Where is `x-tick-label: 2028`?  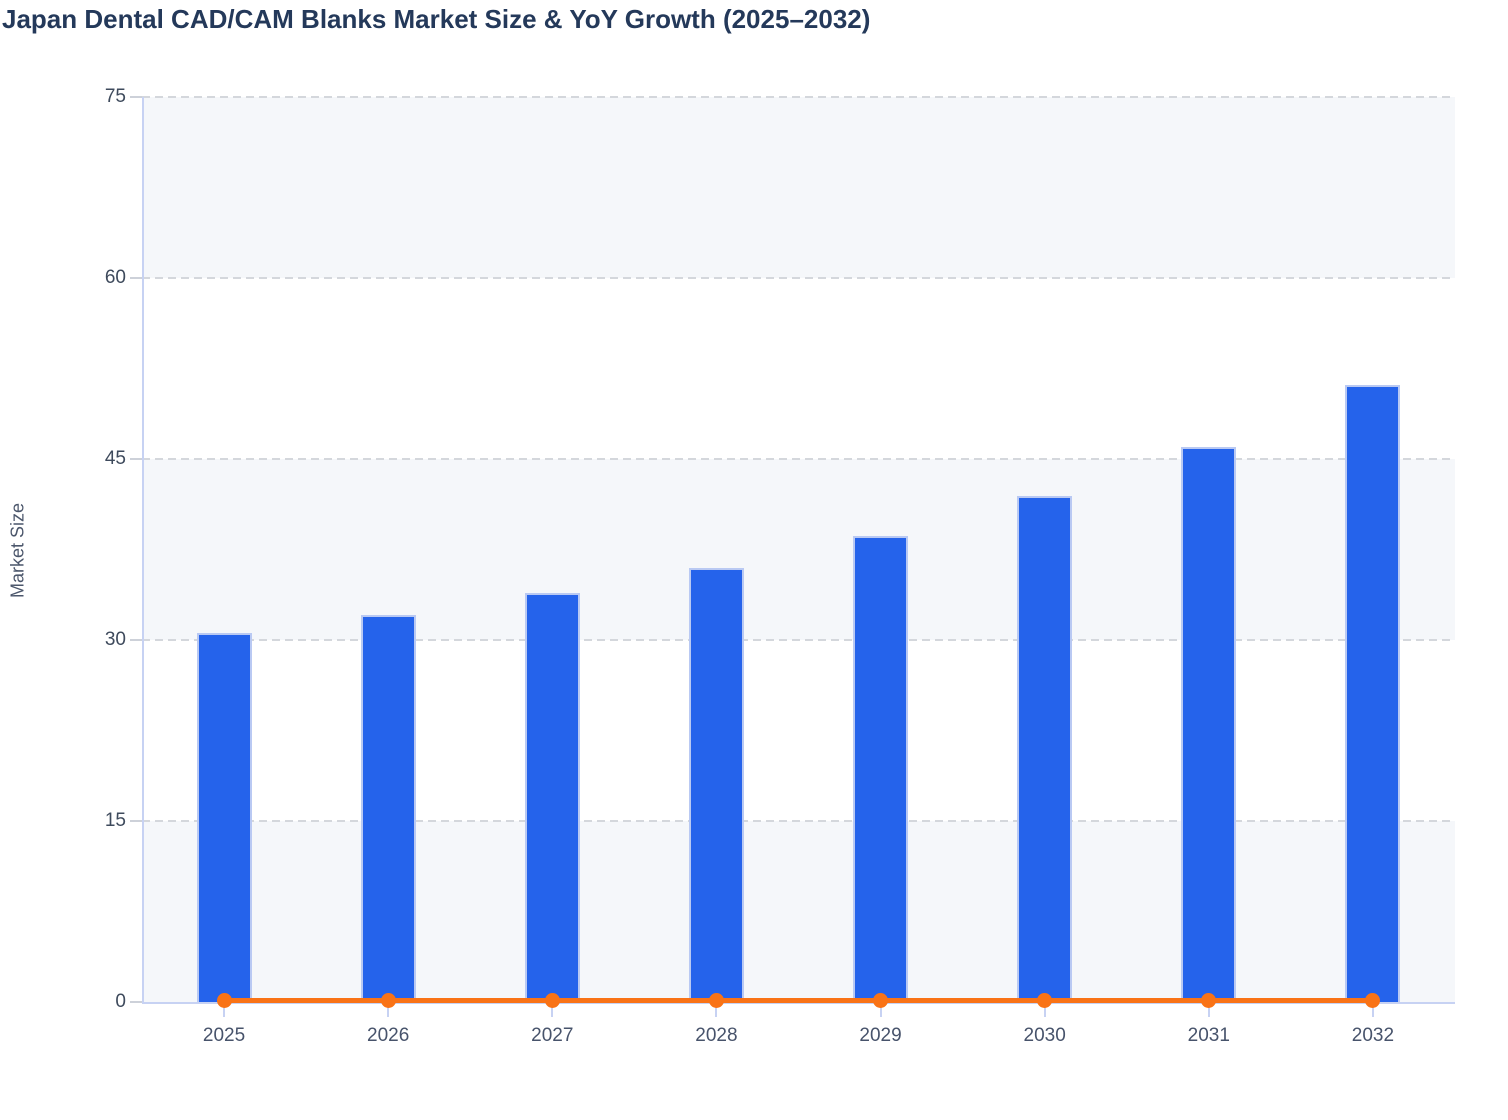 x-tick-label: 2028 is located at coordinates (716, 1035).